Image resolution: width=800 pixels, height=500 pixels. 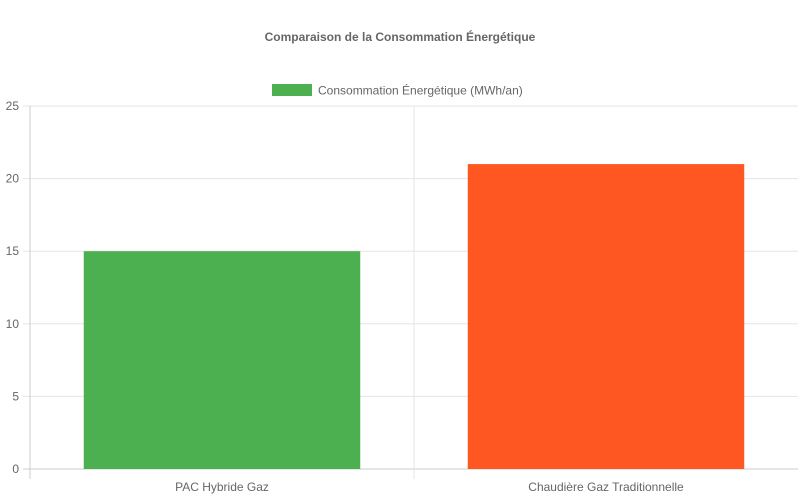 What do you see at coordinates (13, 287) in the screenshot?
I see `y-axis-tick-labels: 0 5 10 15 20 25` at bounding box center [13, 287].